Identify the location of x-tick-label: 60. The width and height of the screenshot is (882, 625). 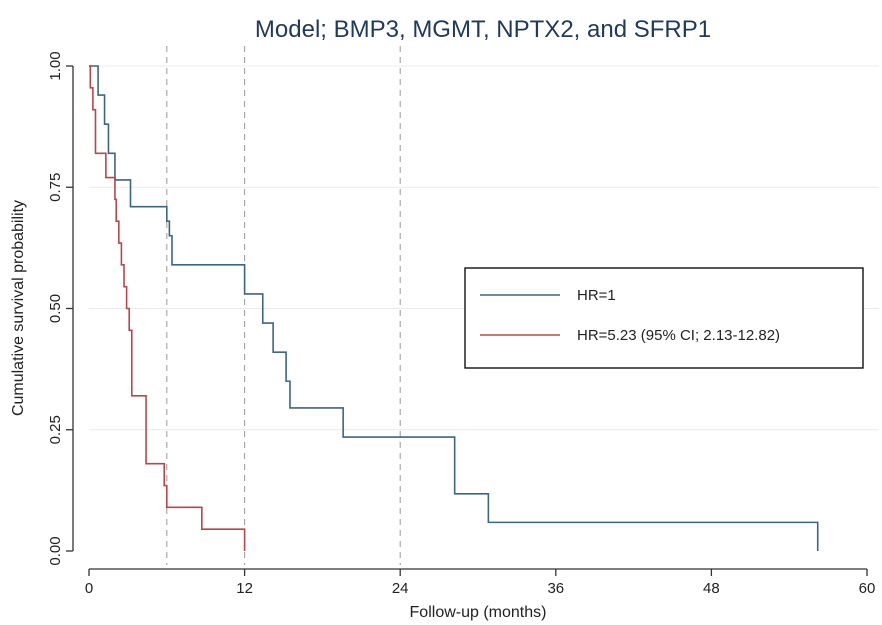
(867, 588).